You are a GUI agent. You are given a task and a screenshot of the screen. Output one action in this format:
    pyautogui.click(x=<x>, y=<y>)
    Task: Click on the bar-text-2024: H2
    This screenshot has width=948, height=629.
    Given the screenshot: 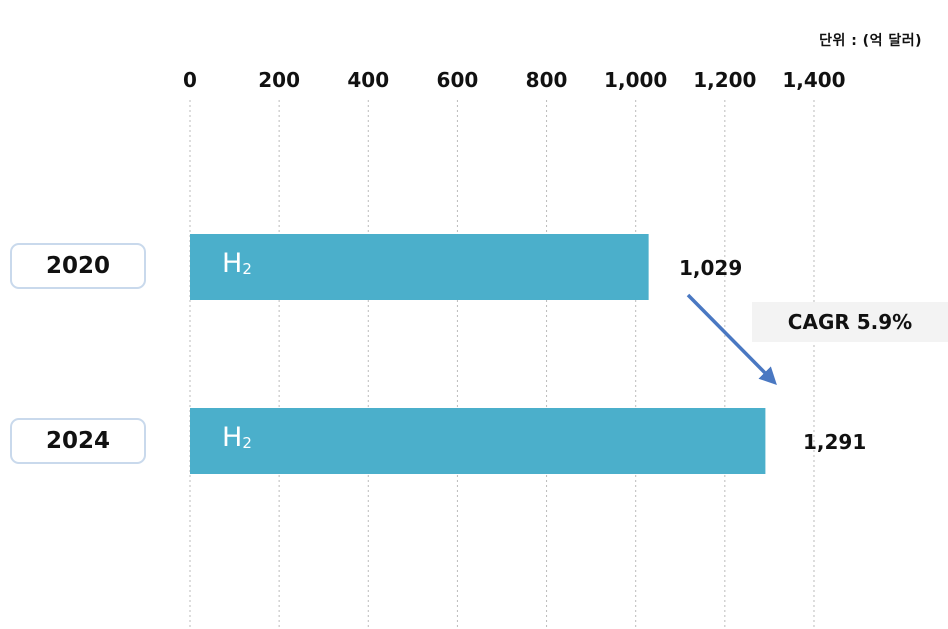 What is the action you would take?
    pyautogui.click(x=237, y=437)
    